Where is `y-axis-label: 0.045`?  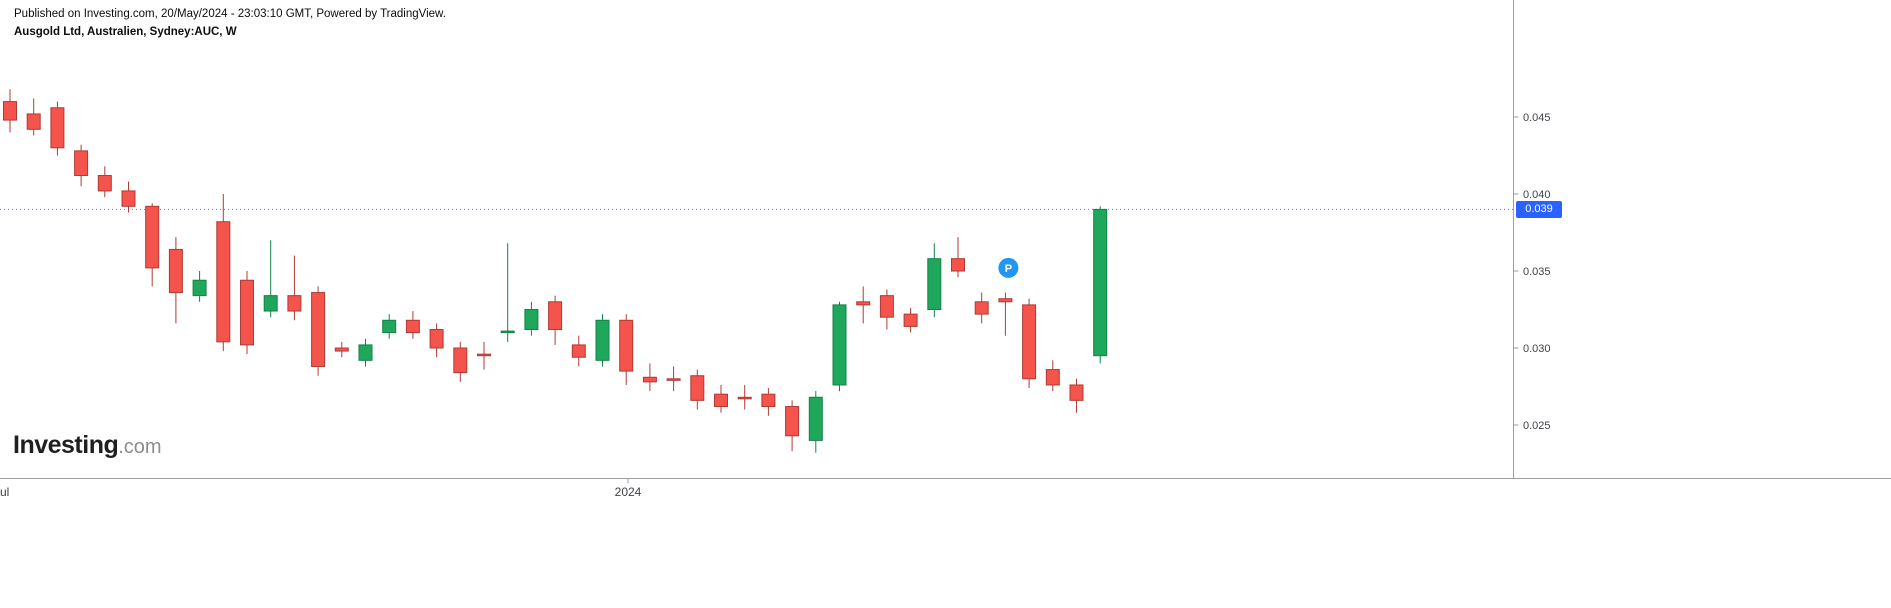 y-axis-label: 0.045 is located at coordinates (1537, 118).